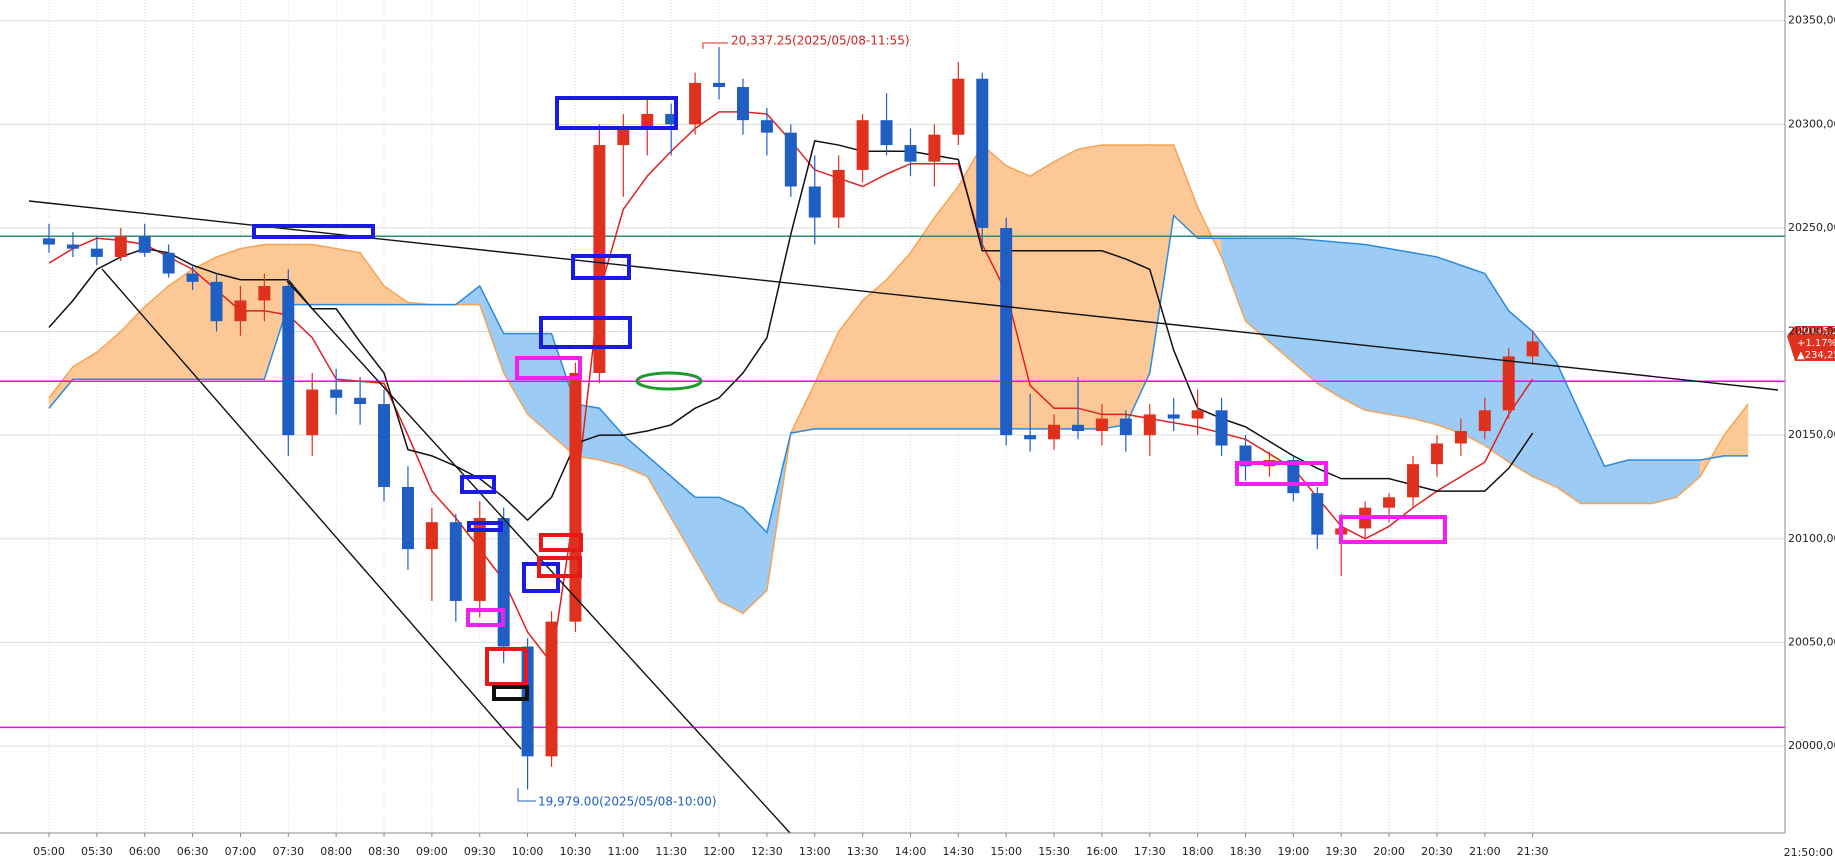 The width and height of the screenshot is (1835, 864). Describe the element at coordinates (1294, 851) in the screenshot. I see `x-tick-label: 19:00` at that location.